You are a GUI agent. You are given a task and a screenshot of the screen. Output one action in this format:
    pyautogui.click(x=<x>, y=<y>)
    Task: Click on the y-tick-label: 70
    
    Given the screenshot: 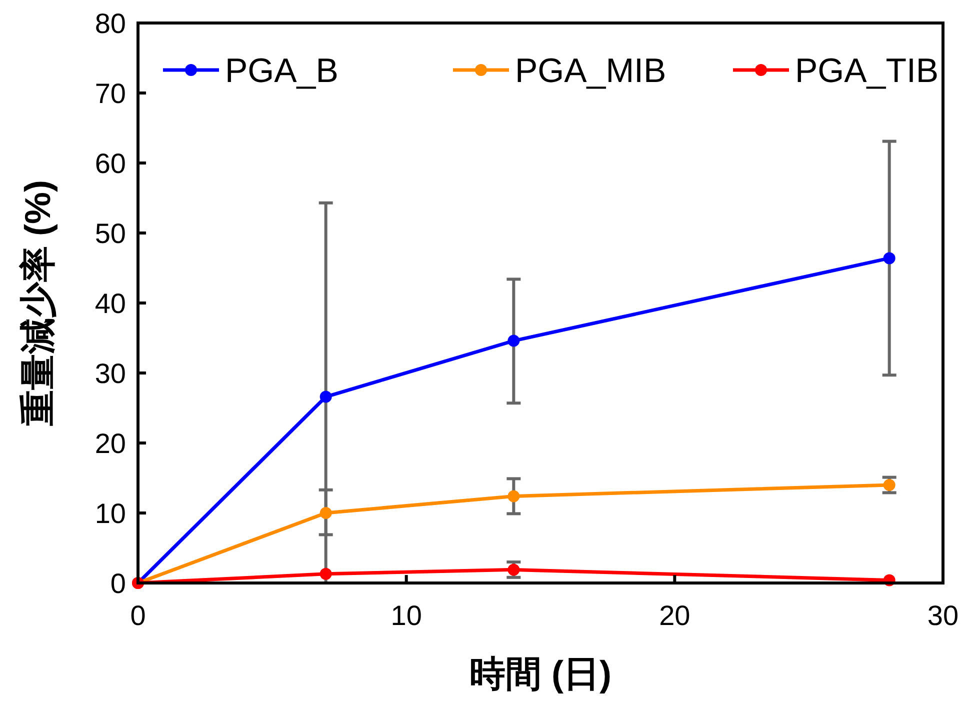 What is the action you would take?
    pyautogui.click(x=110, y=93)
    